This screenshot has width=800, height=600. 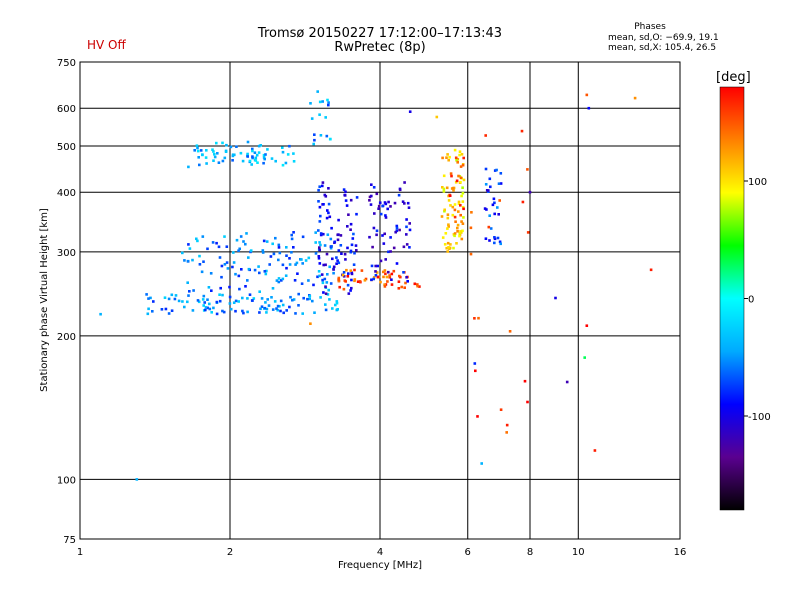 What do you see at coordinates (380, 552) in the screenshot?
I see `x-tick-label: 4` at bounding box center [380, 552].